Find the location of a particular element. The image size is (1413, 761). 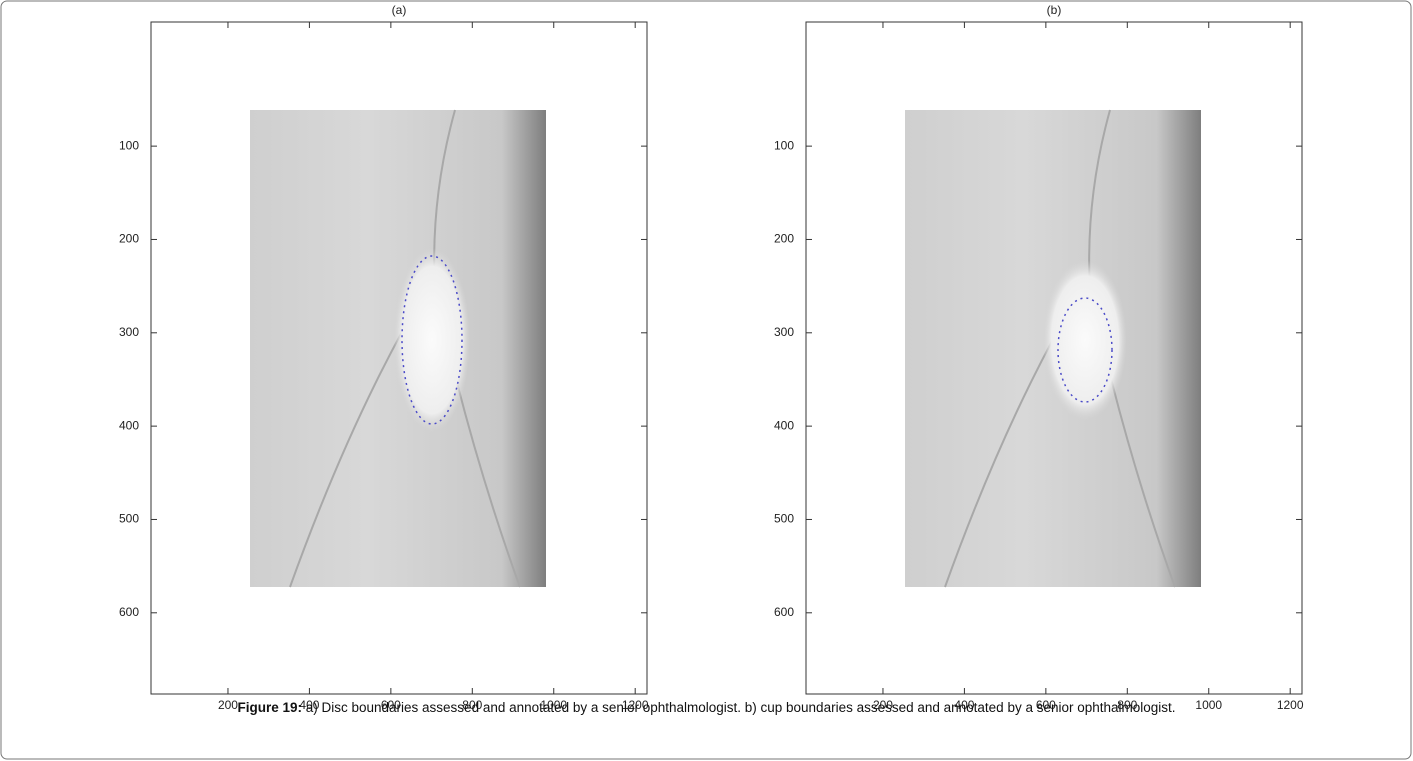

panel-title: (b) is located at coordinates (1054, 10).